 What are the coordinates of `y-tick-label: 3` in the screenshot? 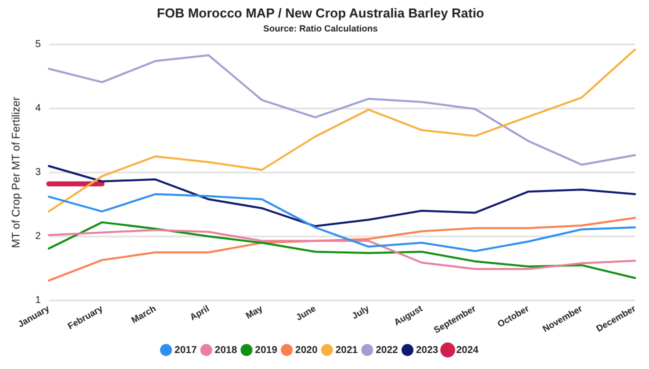 It's located at (38, 172).